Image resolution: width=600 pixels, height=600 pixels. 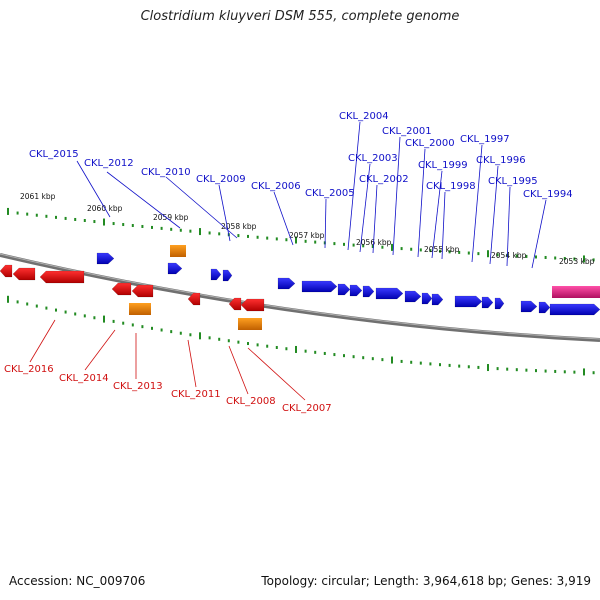 What do you see at coordinates (509, 255) in the screenshot?
I see `scale-label: 2054 kbp` at bounding box center [509, 255].